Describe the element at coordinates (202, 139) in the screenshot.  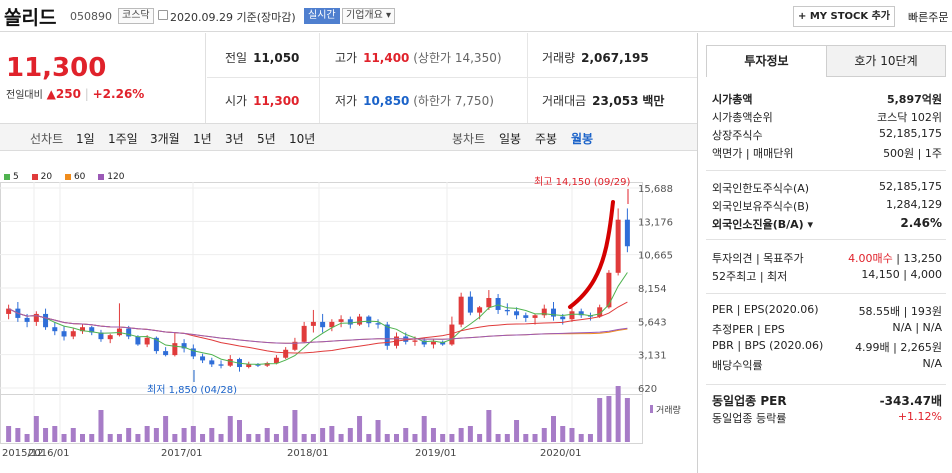
I see `tab-1y: 1년` at that location.